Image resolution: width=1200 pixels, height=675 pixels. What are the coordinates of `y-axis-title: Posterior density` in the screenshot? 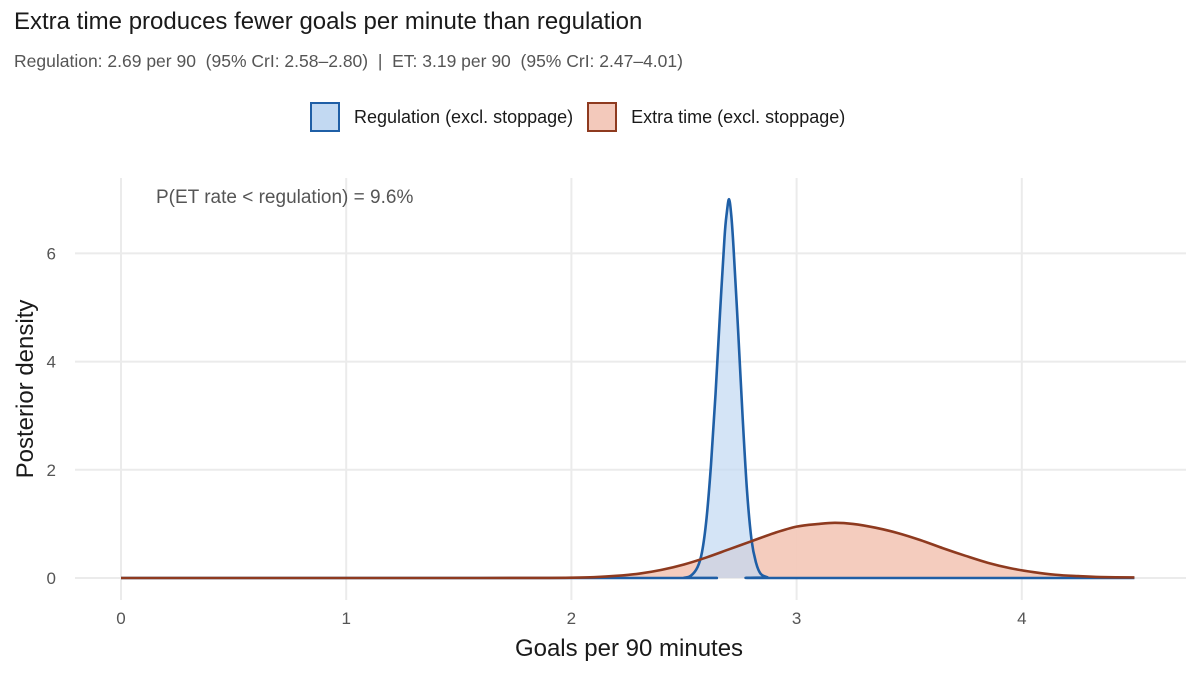 It's located at (25, 389).